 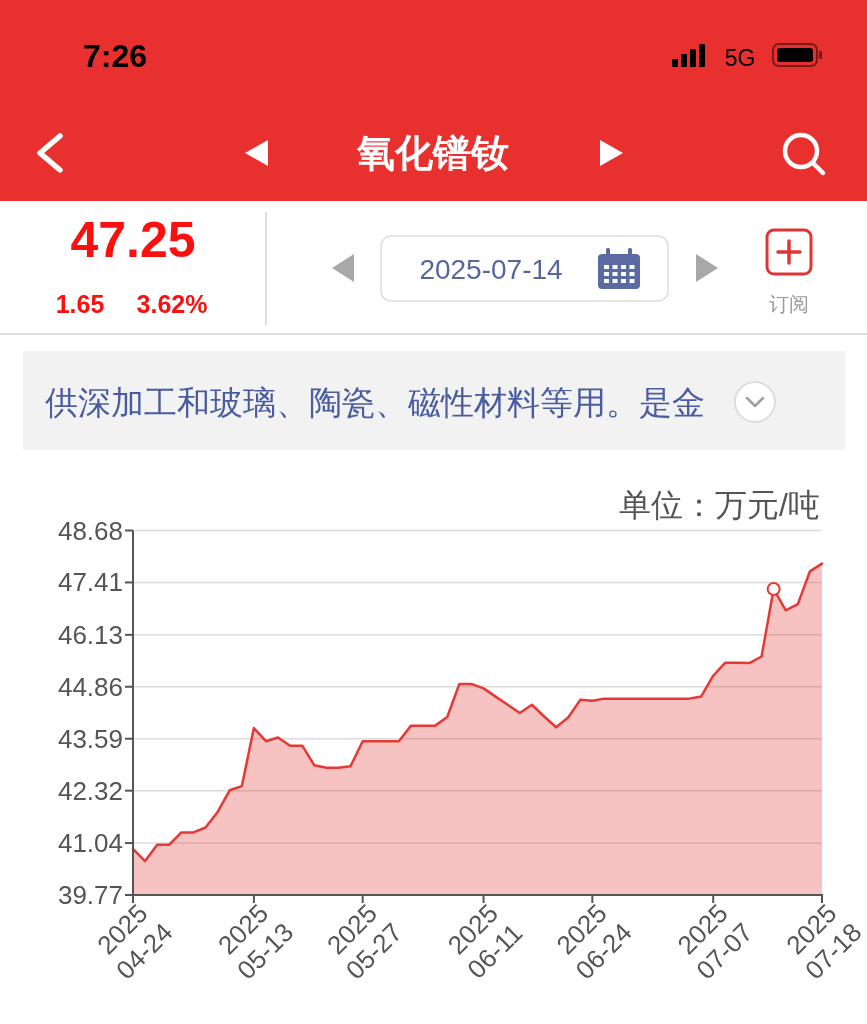 I want to click on text: 供深加工和玻璃、陶瓷、磁性材料等用。是金, so click(x=375, y=402).